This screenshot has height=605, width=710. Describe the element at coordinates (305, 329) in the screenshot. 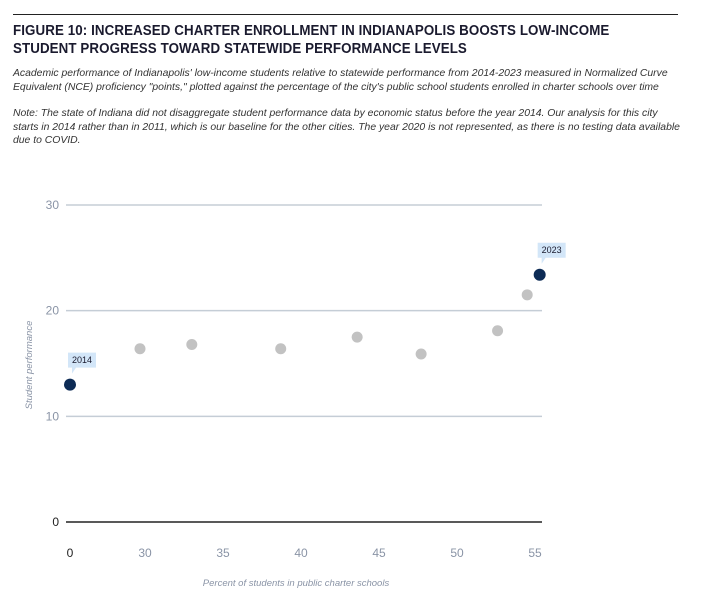

I see `data-points` at that location.